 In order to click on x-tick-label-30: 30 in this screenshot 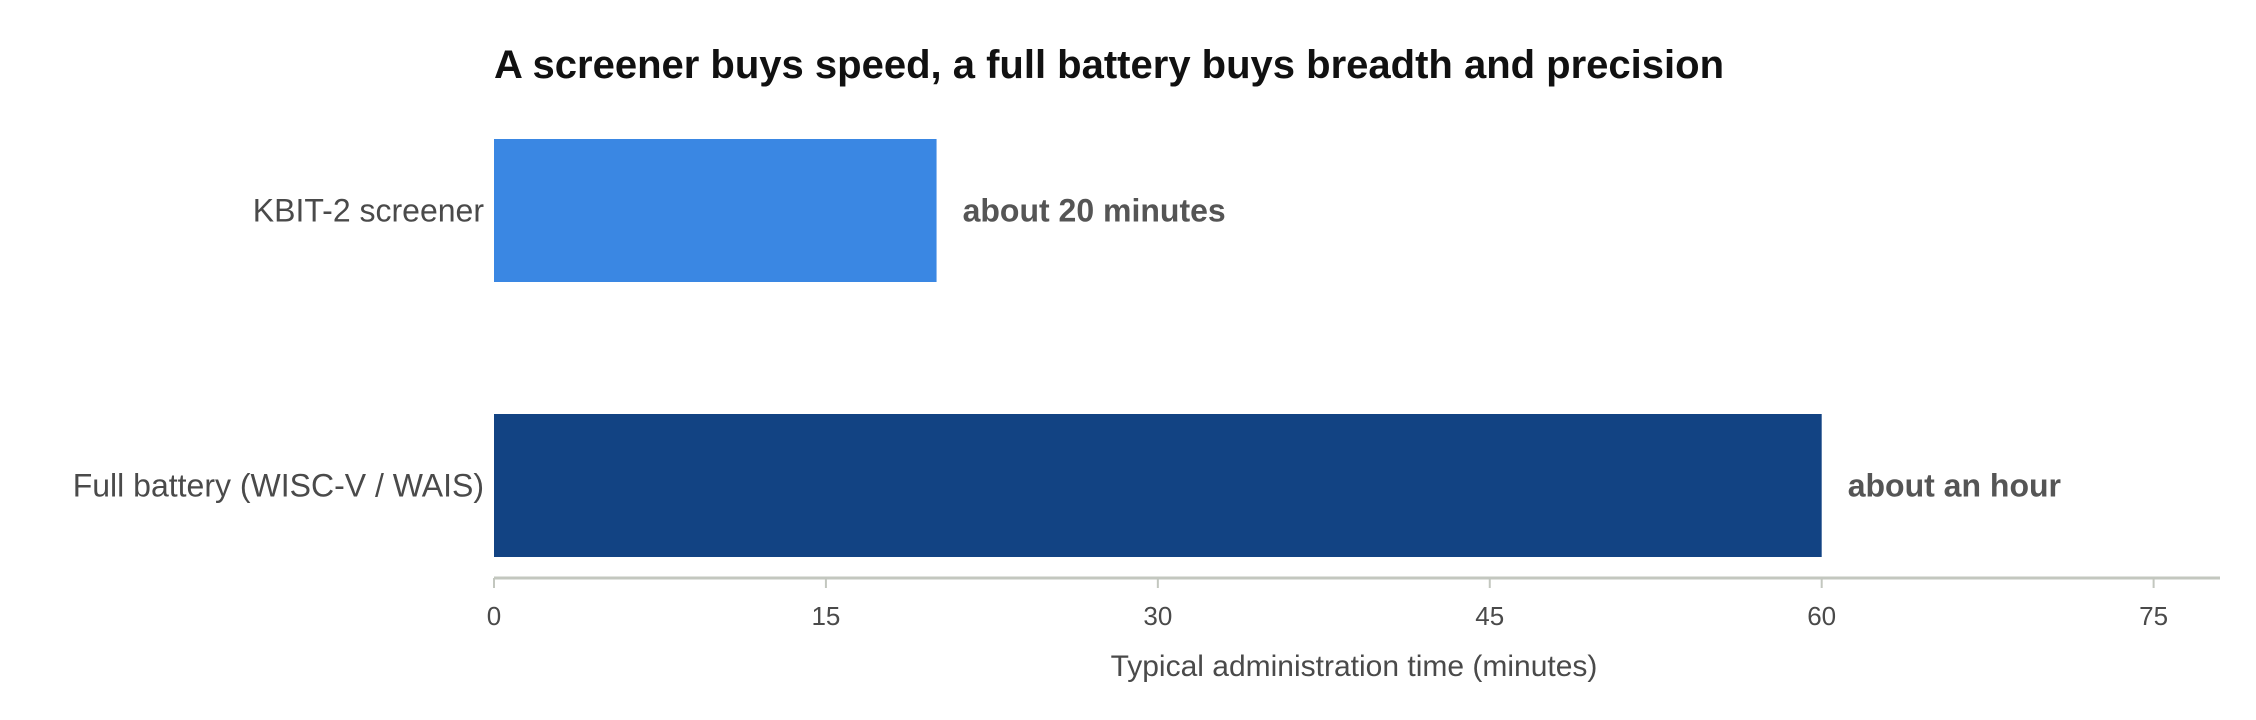, I will do `click(1157, 616)`.